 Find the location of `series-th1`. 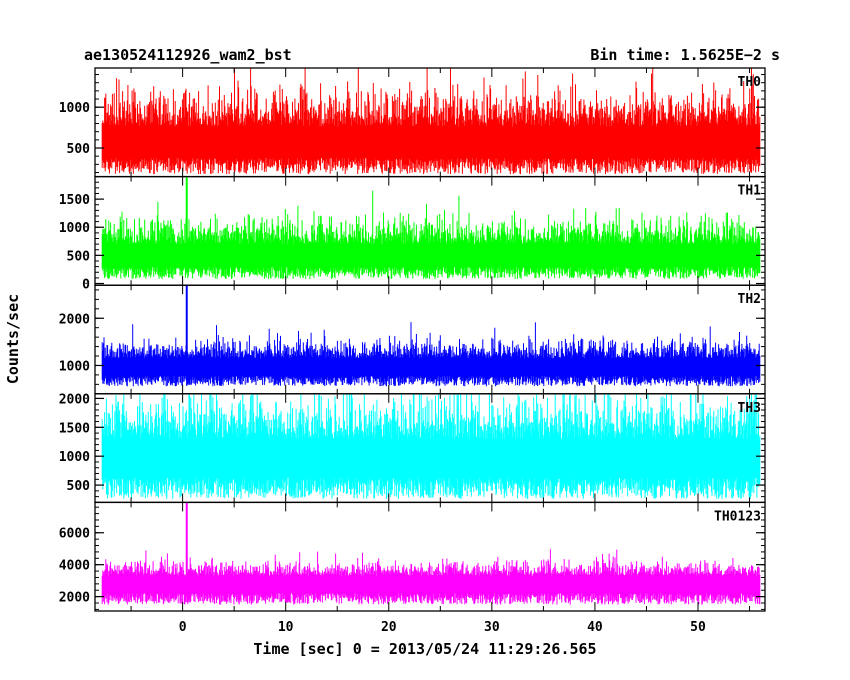

series-th1 is located at coordinates (431, 234).